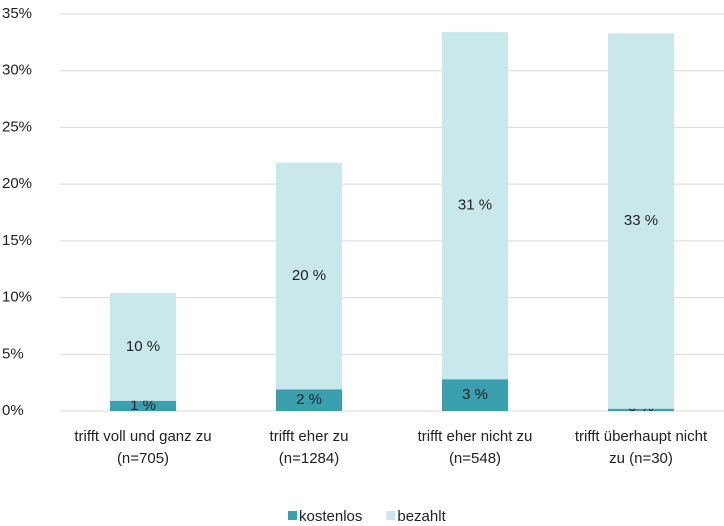  I want to click on x-tick-label: (n=1284), so click(309, 458).